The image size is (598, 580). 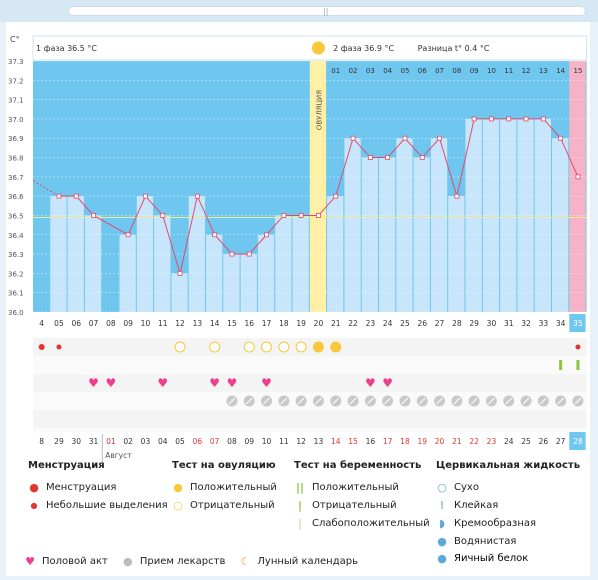 I want to click on cycle-day: 17, so click(x=267, y=323).